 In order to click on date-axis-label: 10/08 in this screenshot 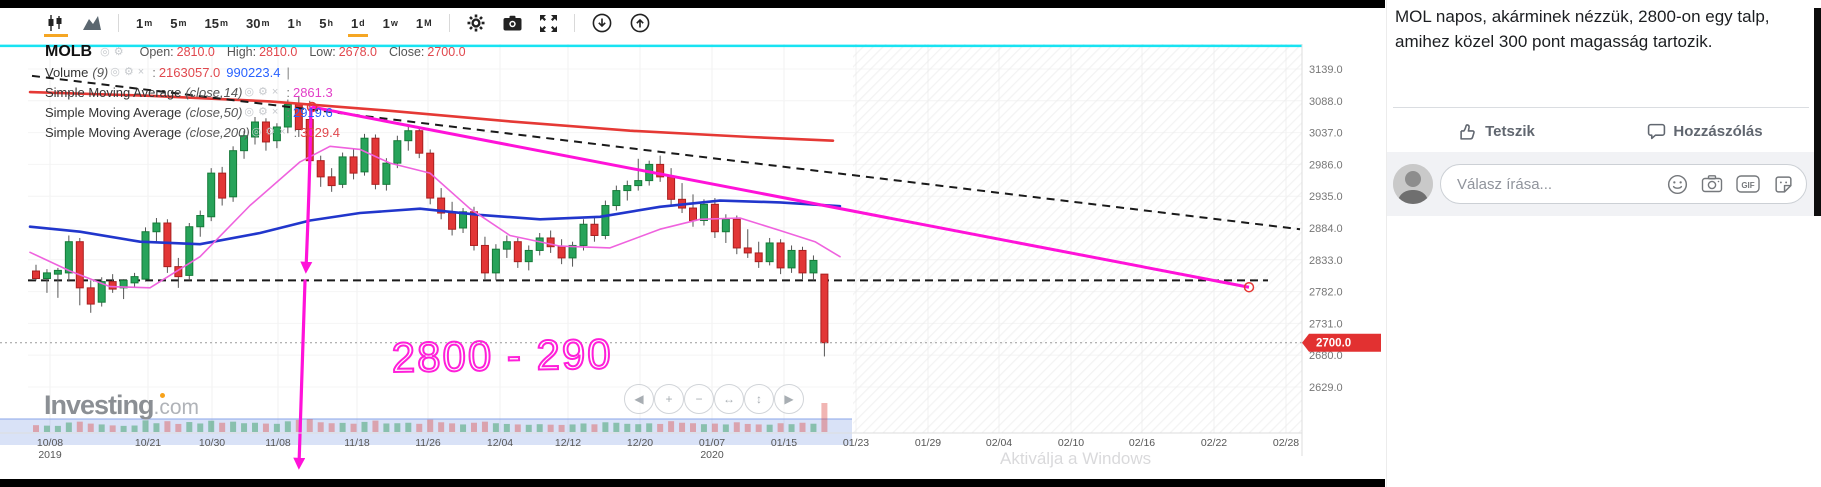, I will do `click(50, 443)`.